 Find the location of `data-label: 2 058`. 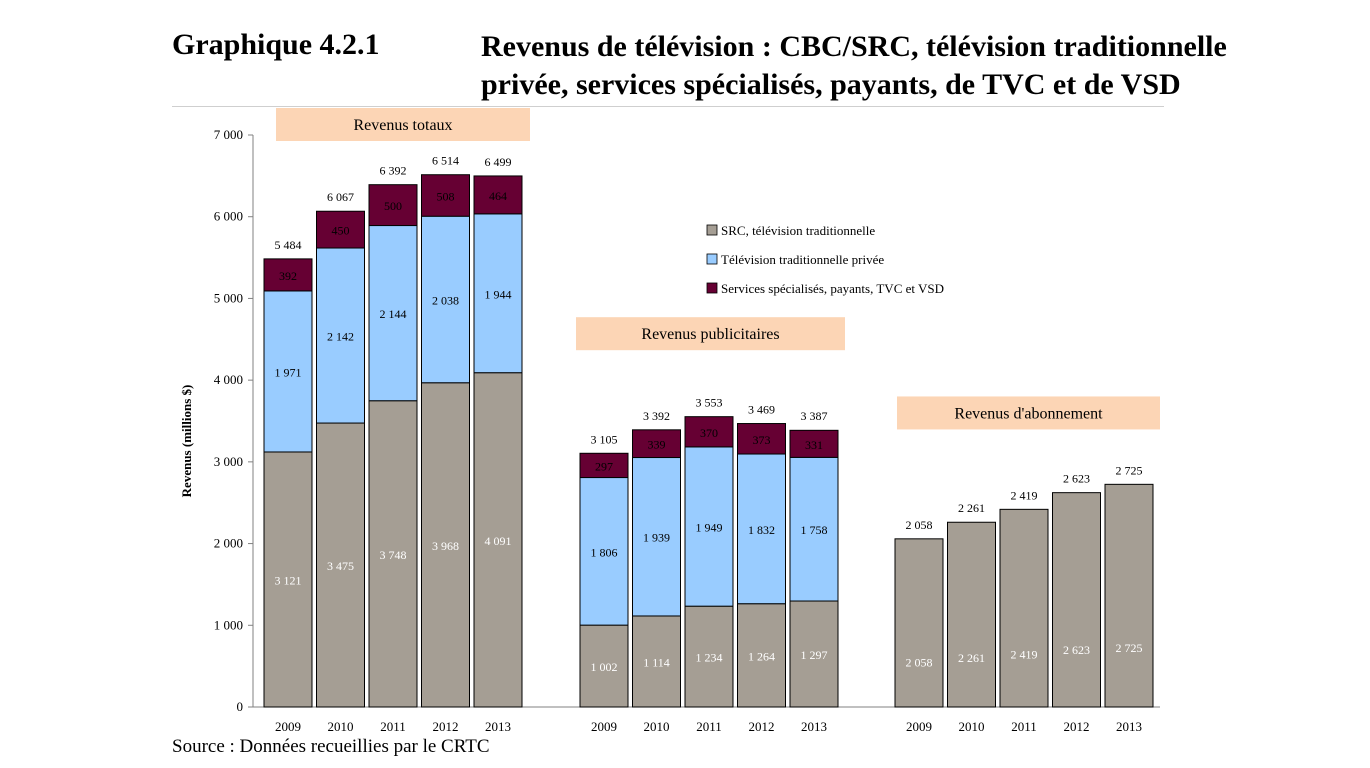

data-label: 2 058 is located at coordinates (919, 663).